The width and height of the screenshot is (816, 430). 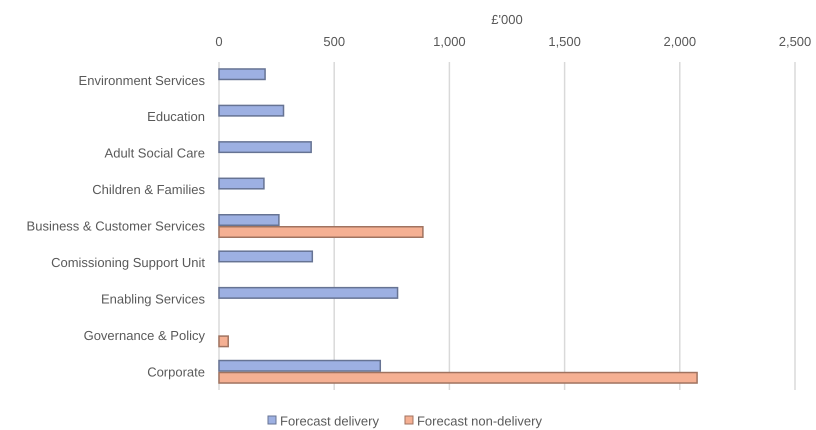 I want to click on x-axis-title: £'000, so click(x=507, y=19).